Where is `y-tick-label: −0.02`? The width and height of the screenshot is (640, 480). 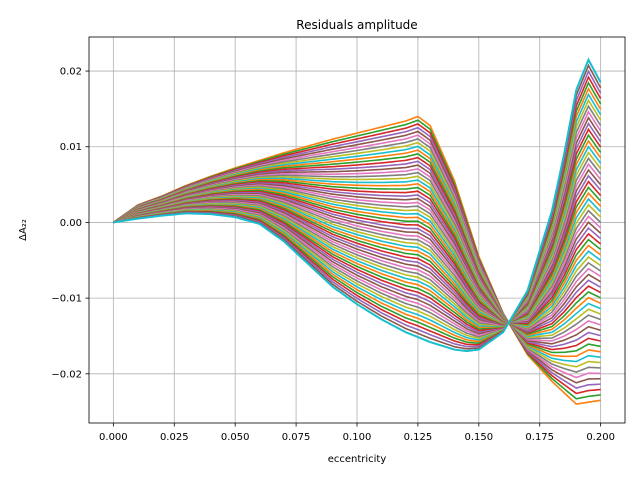
y-tick-label: −0.02 is located at coordinates (66, 374).